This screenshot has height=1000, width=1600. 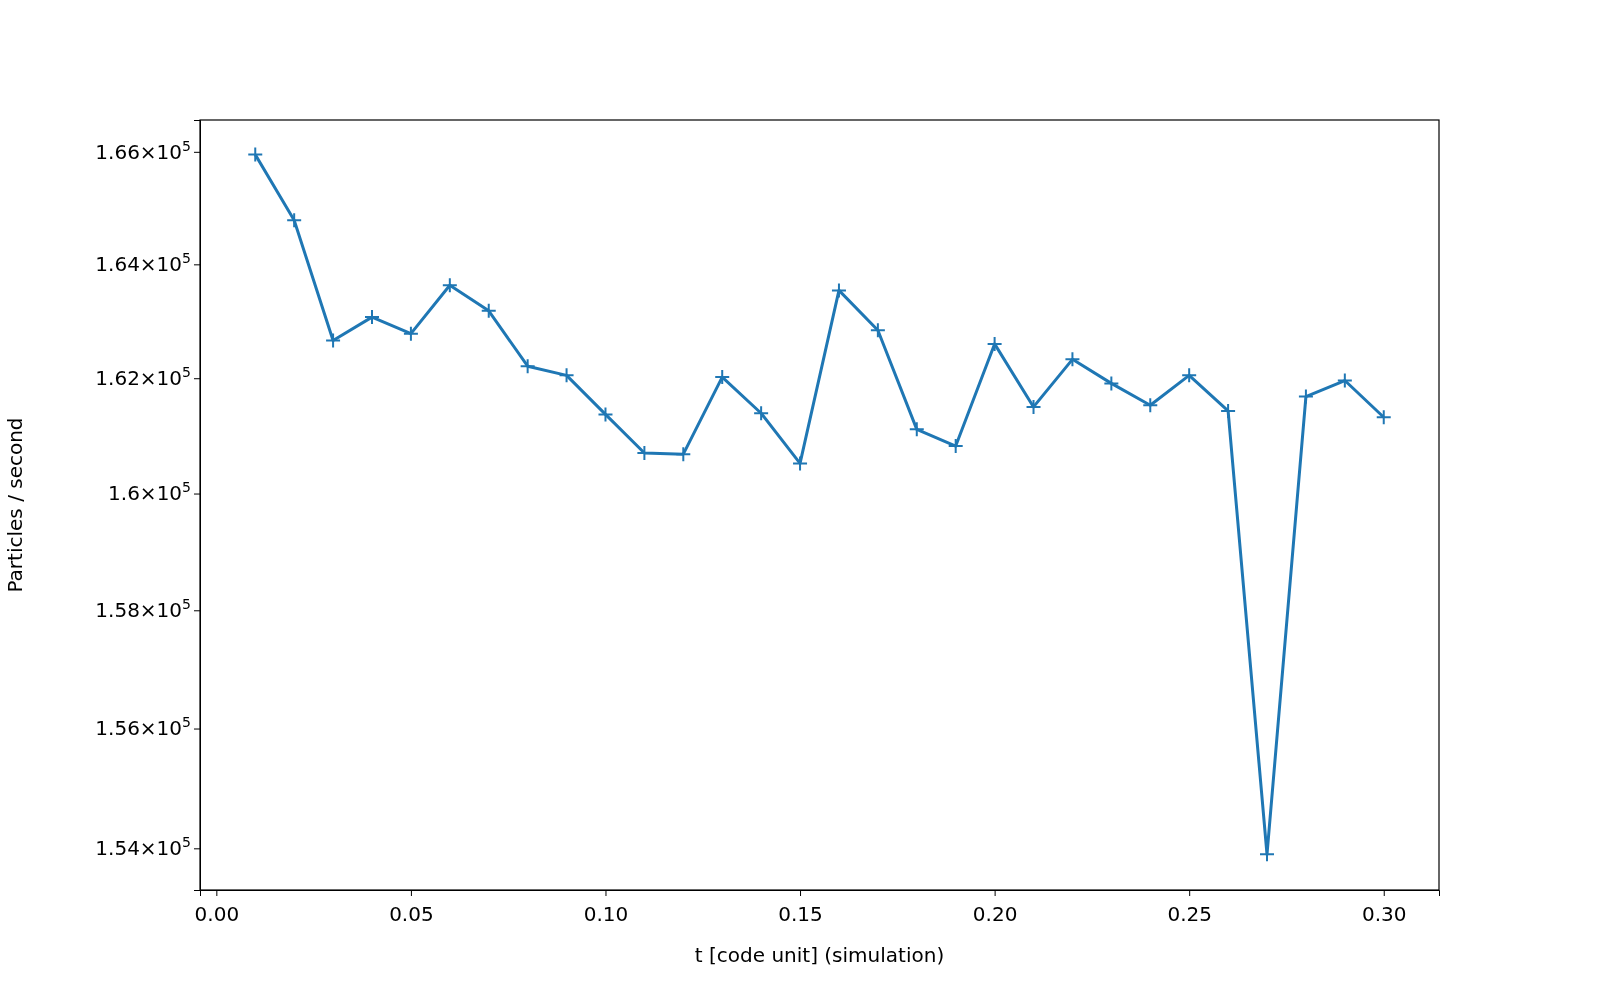 I want to click on y-tick-label: 1.58×10$^{5}$, so click(x=143, y=609).